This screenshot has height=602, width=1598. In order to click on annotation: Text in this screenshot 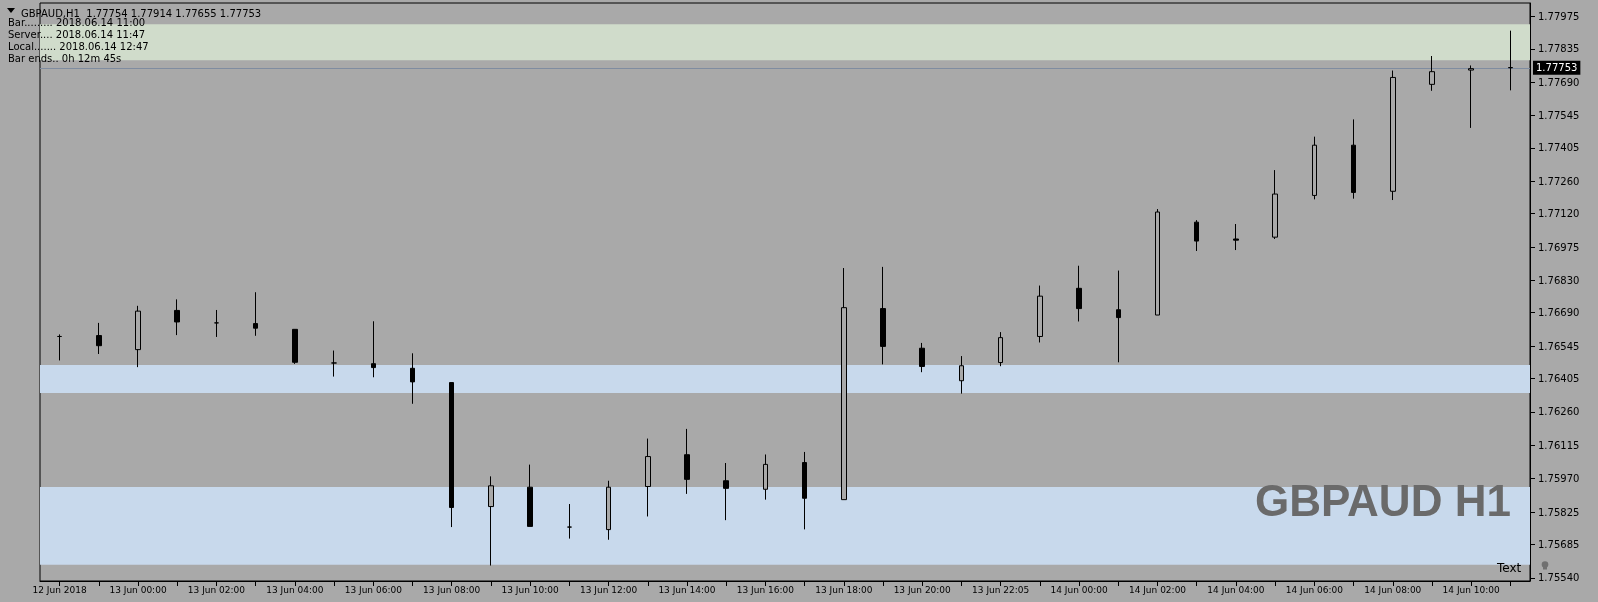, I will do `click(1509, 568)`.